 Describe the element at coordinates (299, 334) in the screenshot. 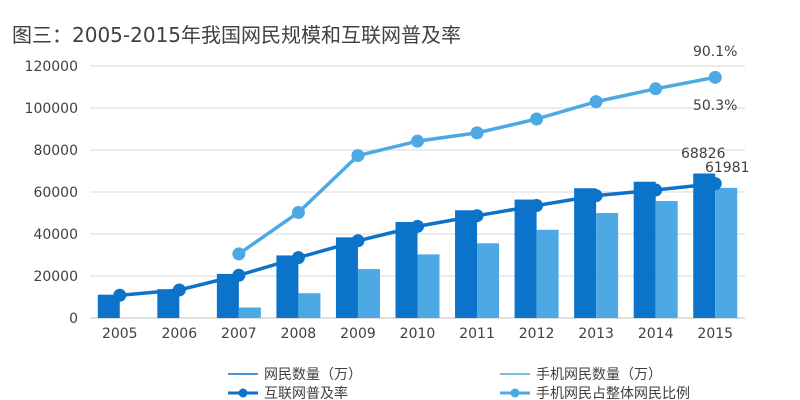

I see `x-tick-label: 2008` at that location.